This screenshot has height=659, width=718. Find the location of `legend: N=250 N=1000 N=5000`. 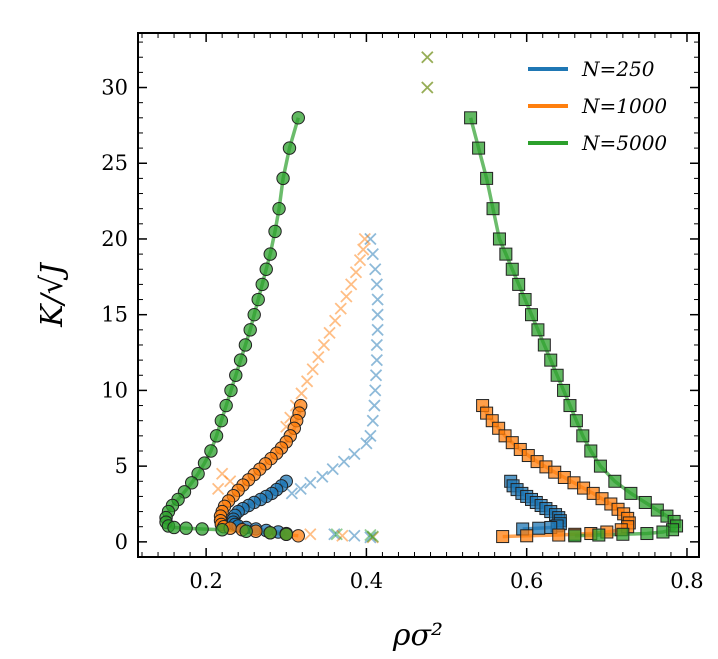

legend: N=250 N=1000 N=5000 is located at coordinates (597, 106).